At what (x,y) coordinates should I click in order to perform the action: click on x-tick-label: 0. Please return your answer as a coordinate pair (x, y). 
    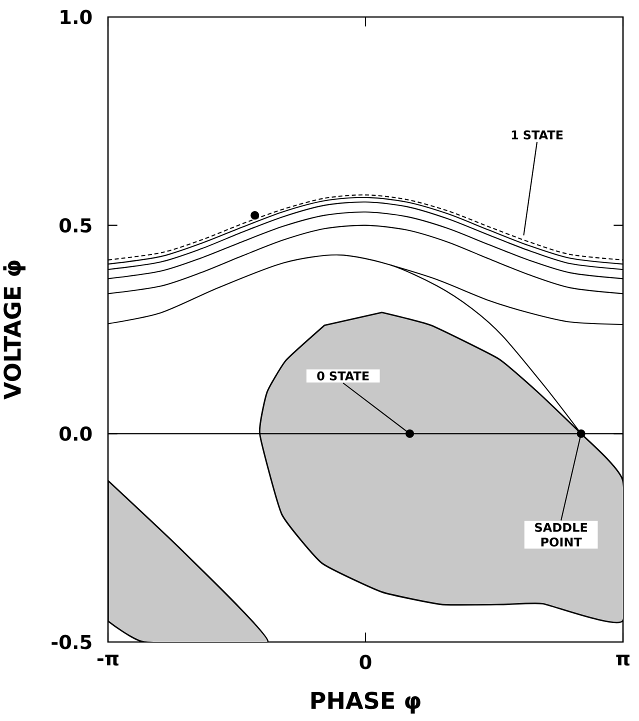
    Looking at the image, I should click on (366, 662).